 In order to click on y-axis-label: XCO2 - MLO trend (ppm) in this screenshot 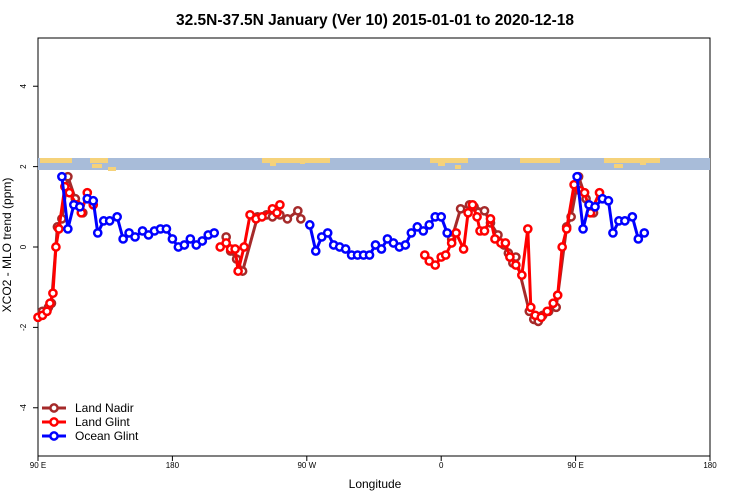, I will do `click(7, 245)`.